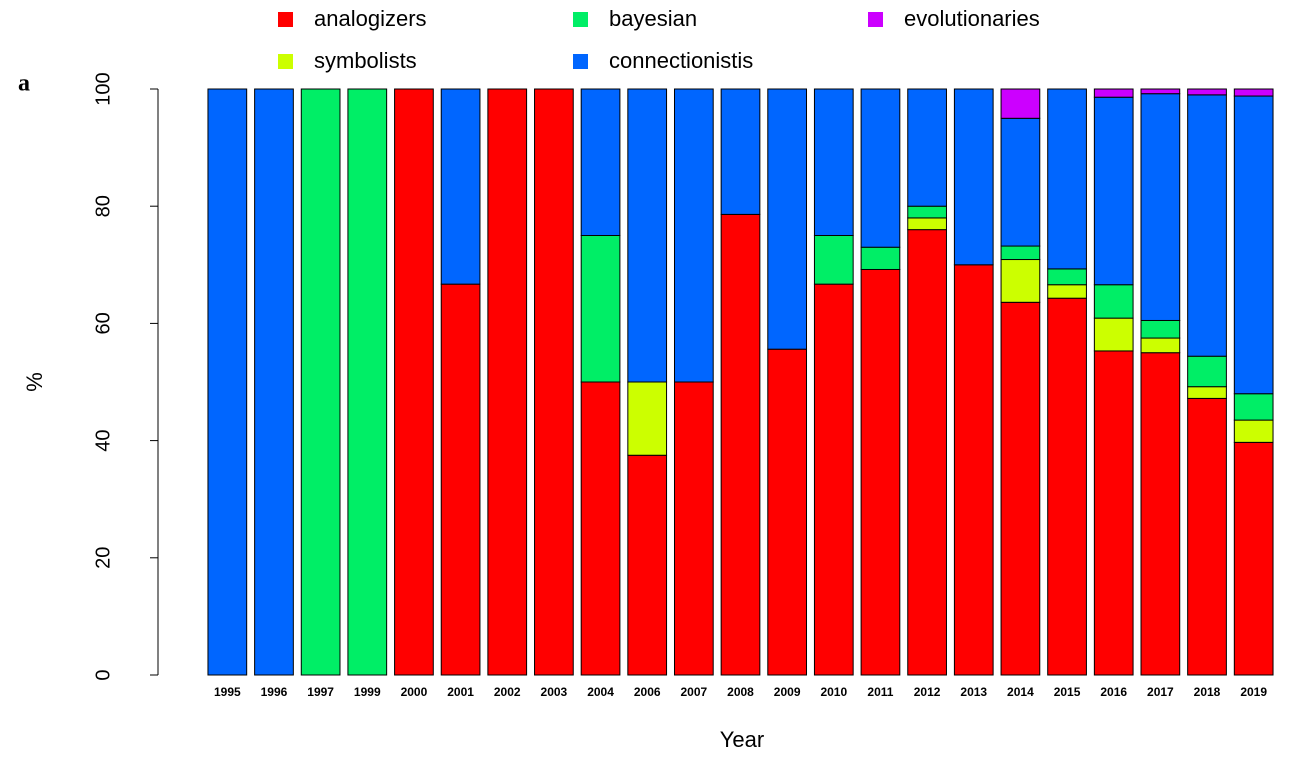 The width and height of the screenshot is (1313, 778). Describe the element at coordinates (740, 692) in the screenshot. I see `x-tick-label: 2008` at that location.